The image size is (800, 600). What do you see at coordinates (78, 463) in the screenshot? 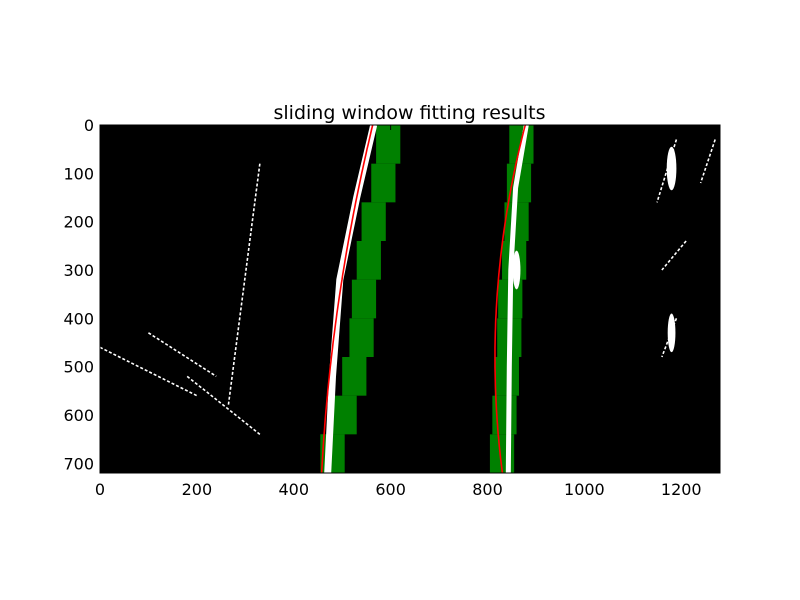
I see `y-tick-label: 700` at bounding box center [78, 463].